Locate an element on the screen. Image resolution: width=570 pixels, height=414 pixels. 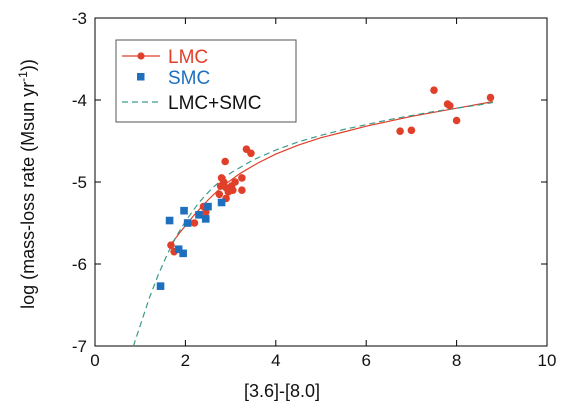
legend: LMC SMC LMC+SMC is located at coordinates (206, 81).